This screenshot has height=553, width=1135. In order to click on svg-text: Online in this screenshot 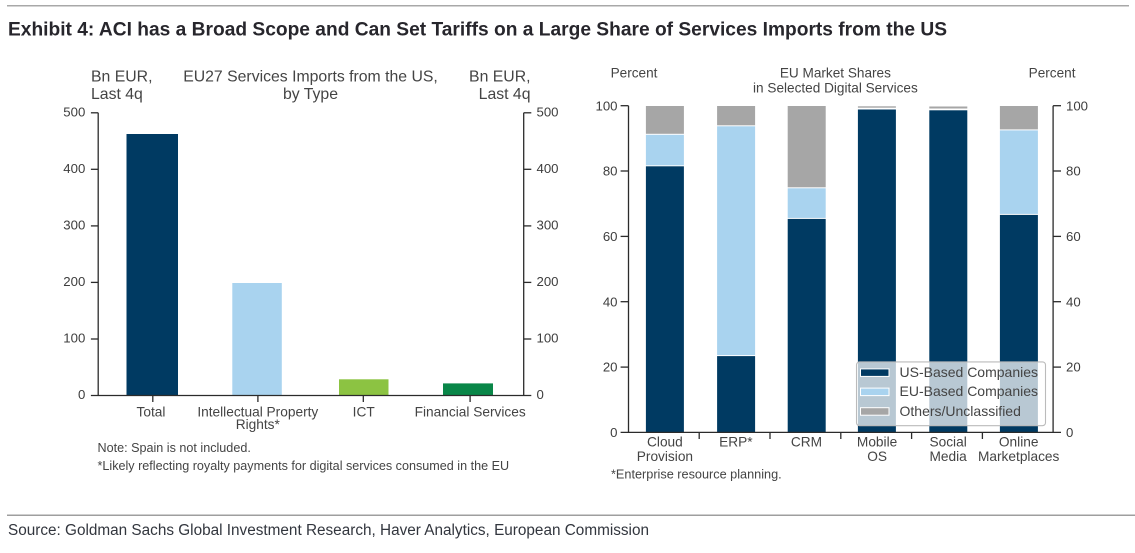, I will do `click(1019, 441)`.